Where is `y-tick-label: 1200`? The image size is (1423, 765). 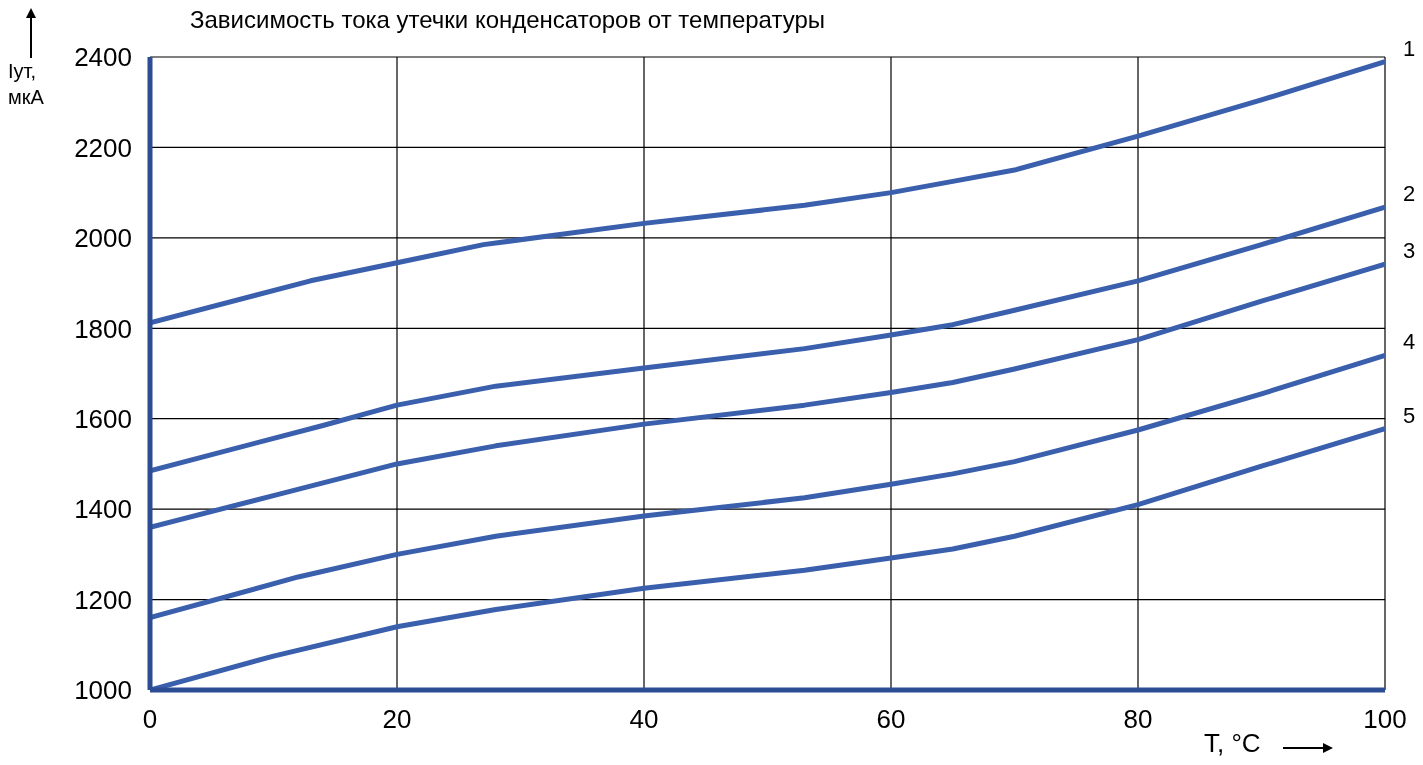
y-tick-label: 1200 is located at coordinates (103, 599).